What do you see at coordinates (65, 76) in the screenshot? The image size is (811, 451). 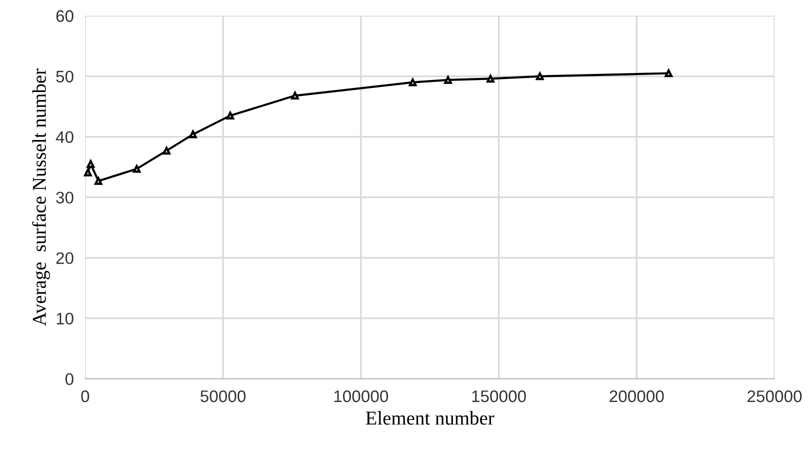 I see `y-tick-label: 50` at bounding box center [65, 76].